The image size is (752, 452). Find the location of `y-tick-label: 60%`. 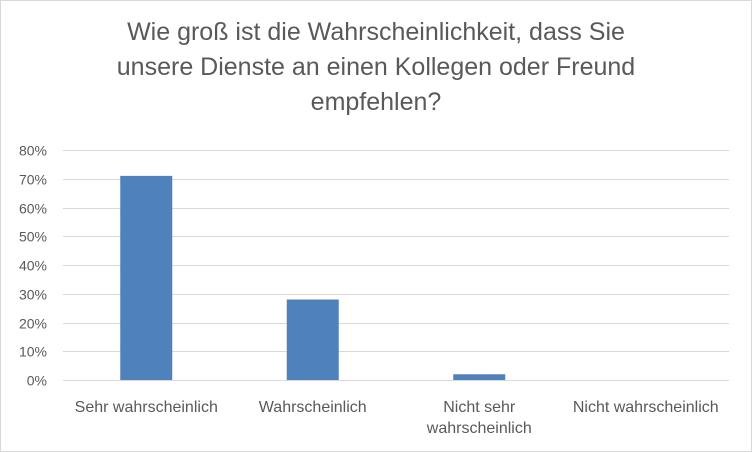

y-tick-label: 60% is located at coordinates (33, 209).